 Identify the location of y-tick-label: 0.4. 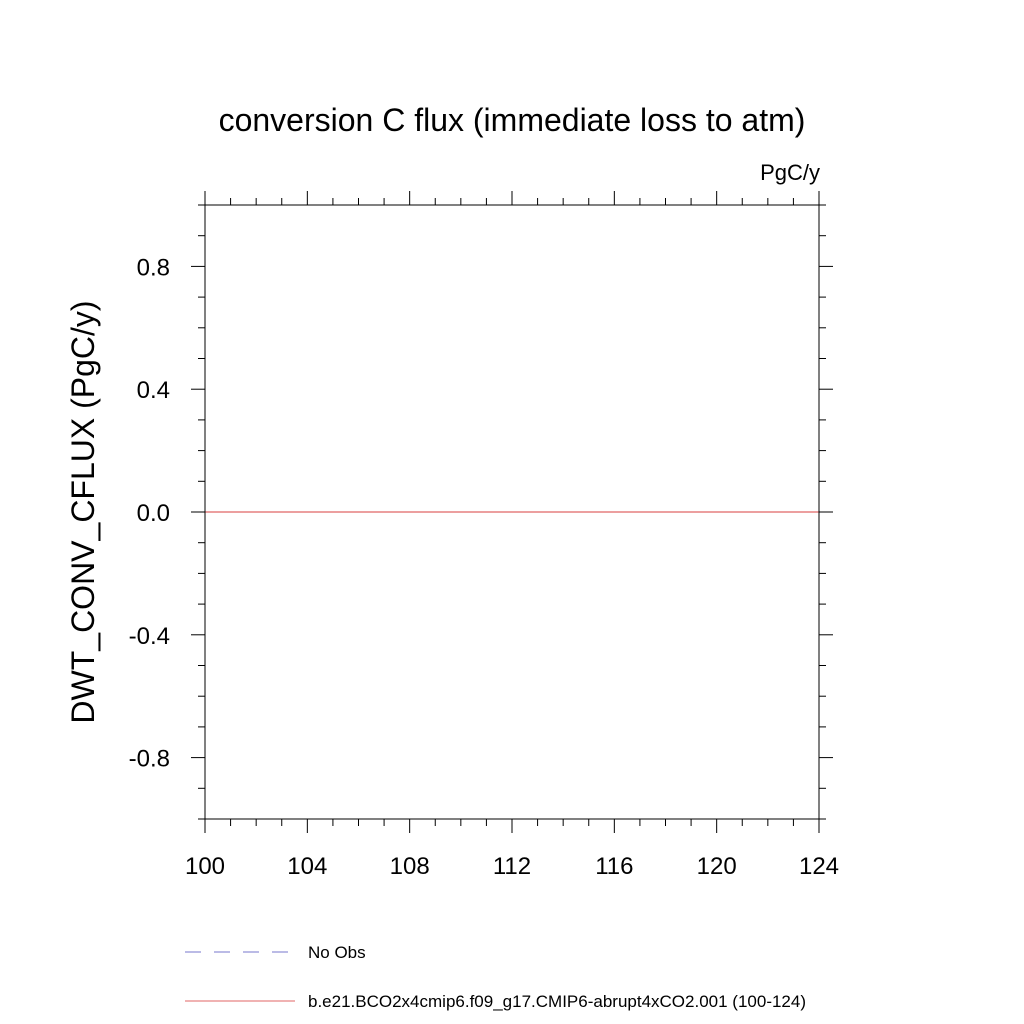
(153, 390).